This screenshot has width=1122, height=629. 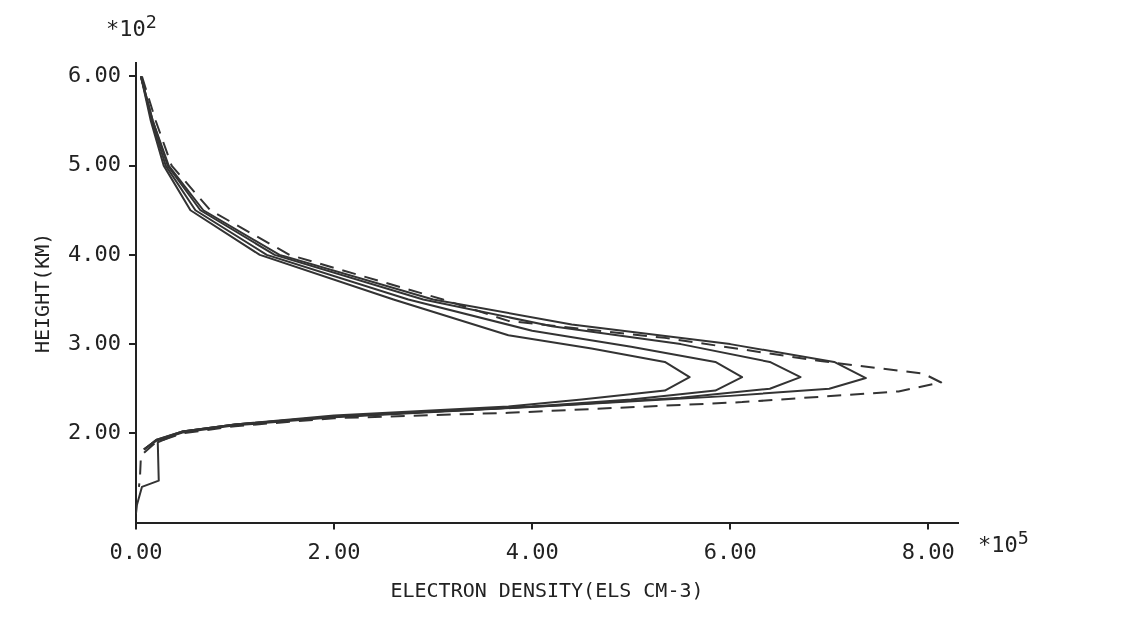 I want to click on x-tick-label: 8.00, so click(x=928, y=551).